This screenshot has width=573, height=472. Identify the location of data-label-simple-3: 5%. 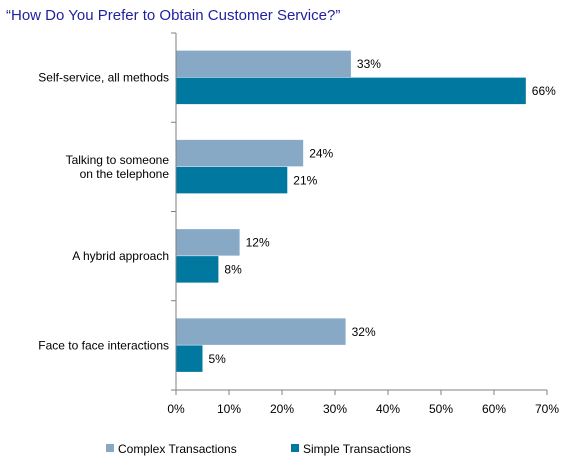
(218, 359).